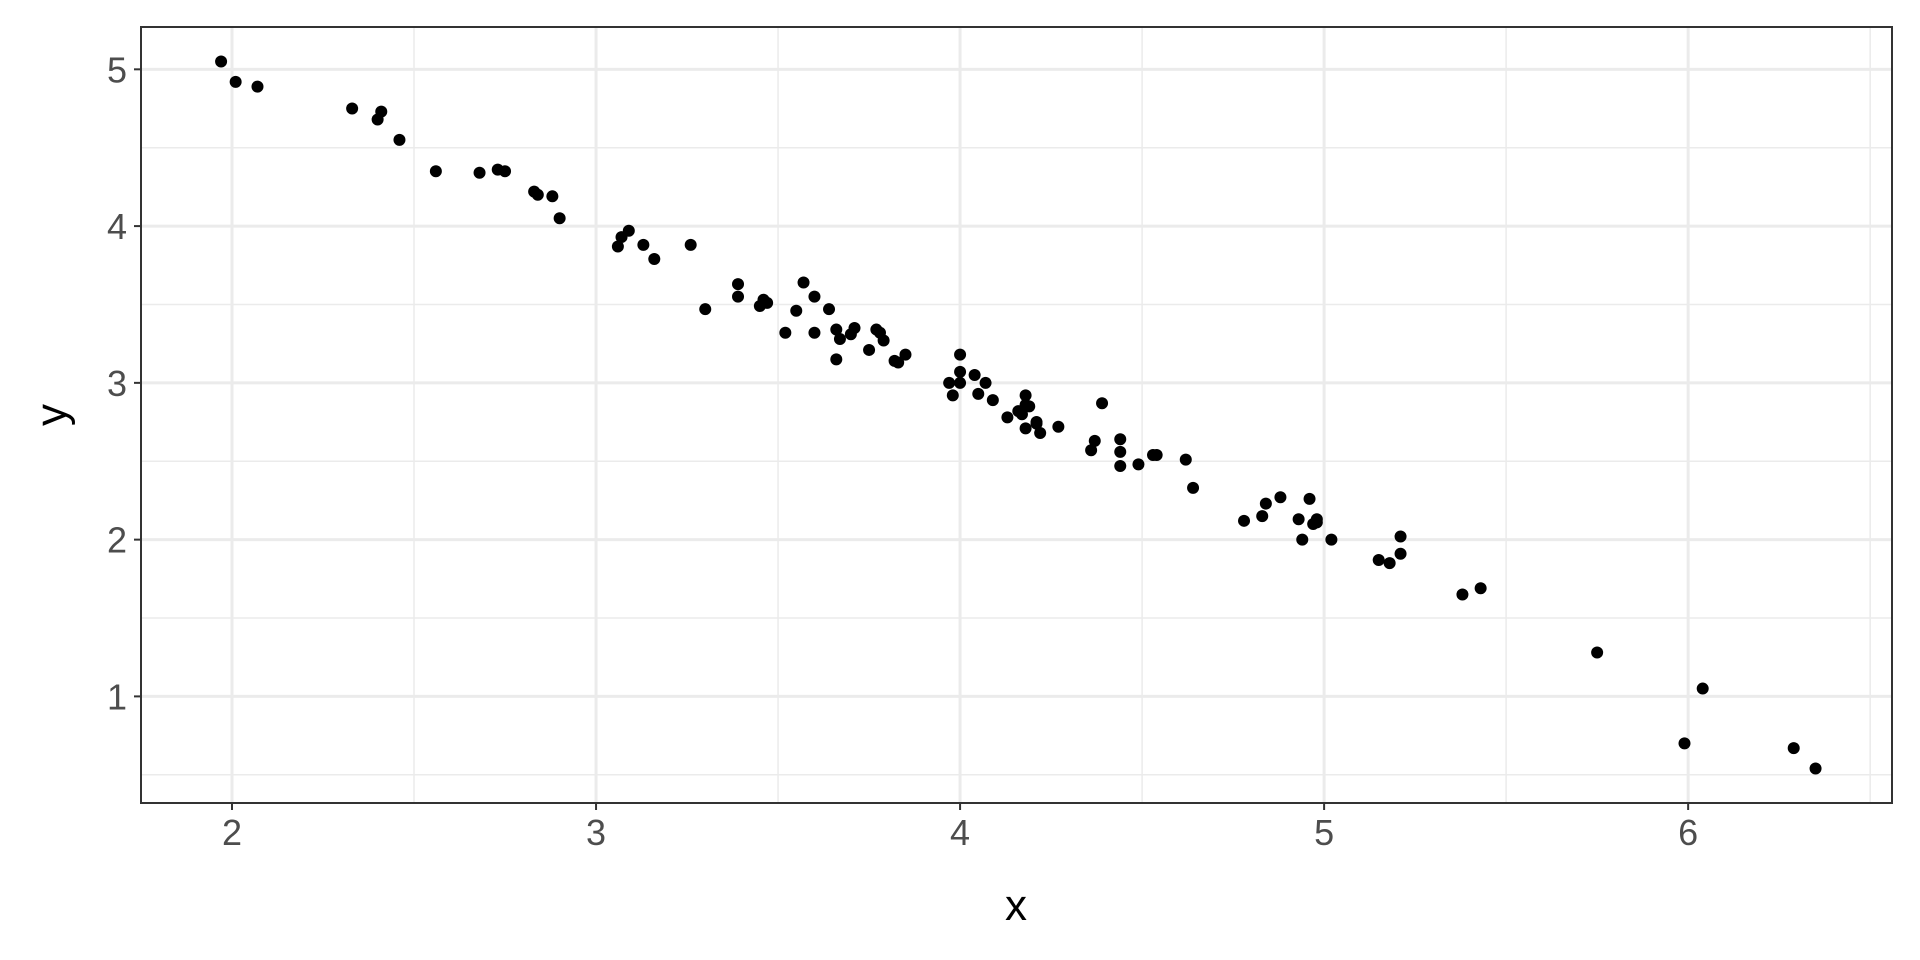  Describe the element at coordinates (117, 226) in the screenshot. I see `y-tick-label: 4` at that location.